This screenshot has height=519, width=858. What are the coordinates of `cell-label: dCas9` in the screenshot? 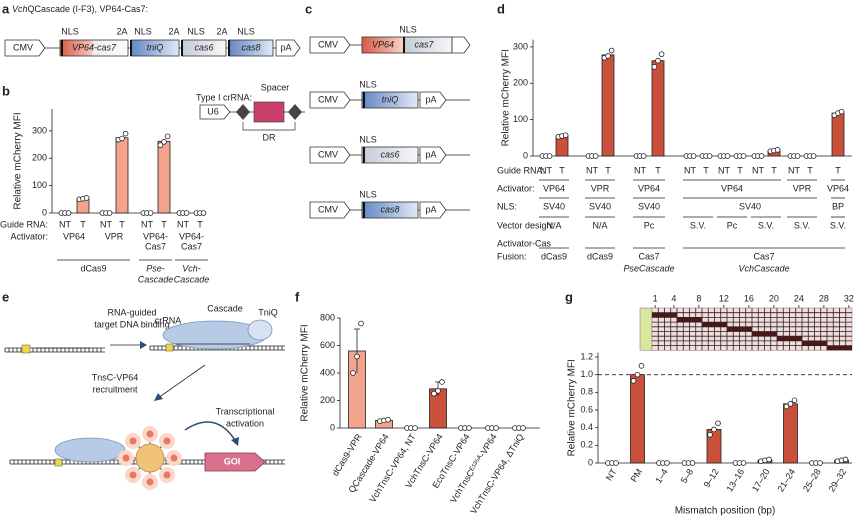 It's located at (554, 256).